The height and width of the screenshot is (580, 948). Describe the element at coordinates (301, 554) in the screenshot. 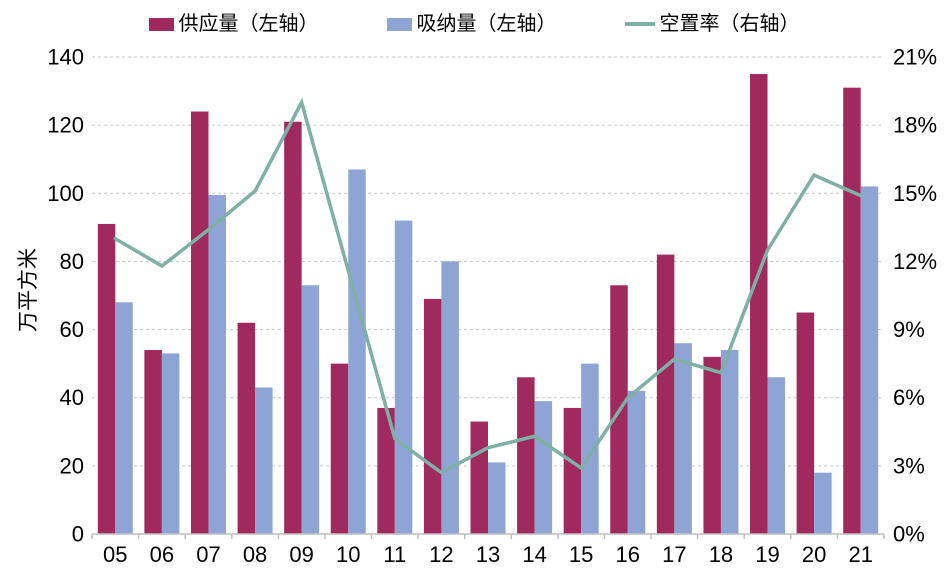

I see `x-axis-label: 09` at that location.